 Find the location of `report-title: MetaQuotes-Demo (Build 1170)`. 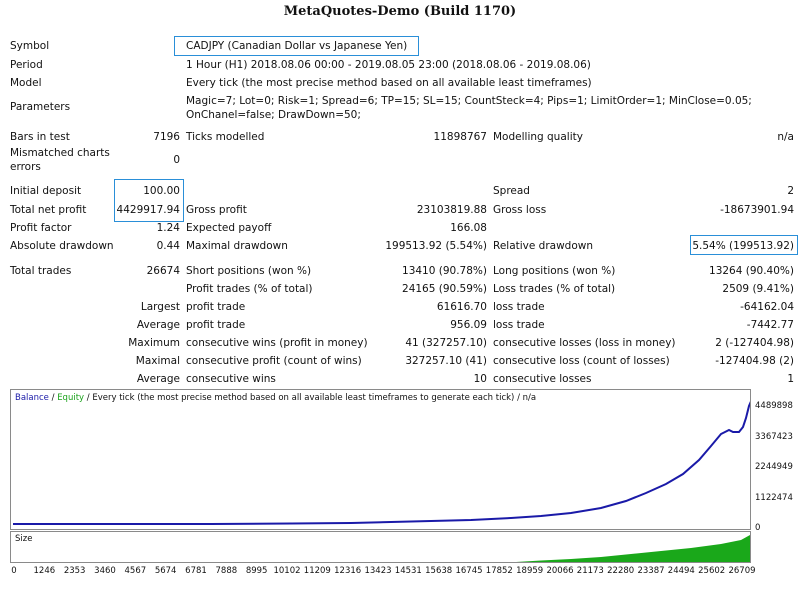

report-title: MetaQuotes-Demo (Build 1170) is located at coordinates (400, 11).